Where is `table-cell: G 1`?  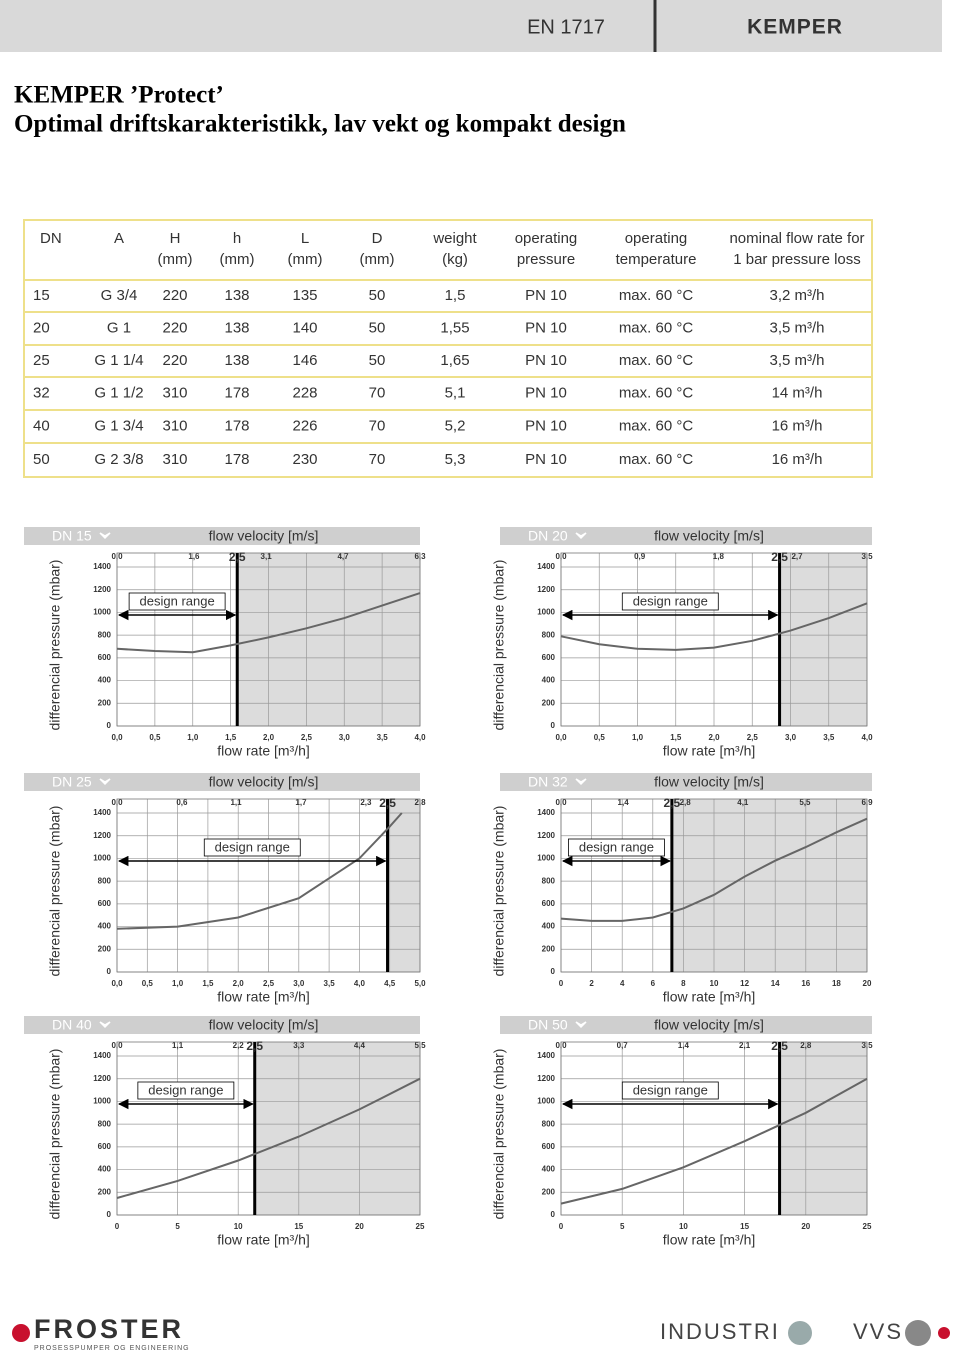 table-cell: G 1 is located at coordinates (119, 327).